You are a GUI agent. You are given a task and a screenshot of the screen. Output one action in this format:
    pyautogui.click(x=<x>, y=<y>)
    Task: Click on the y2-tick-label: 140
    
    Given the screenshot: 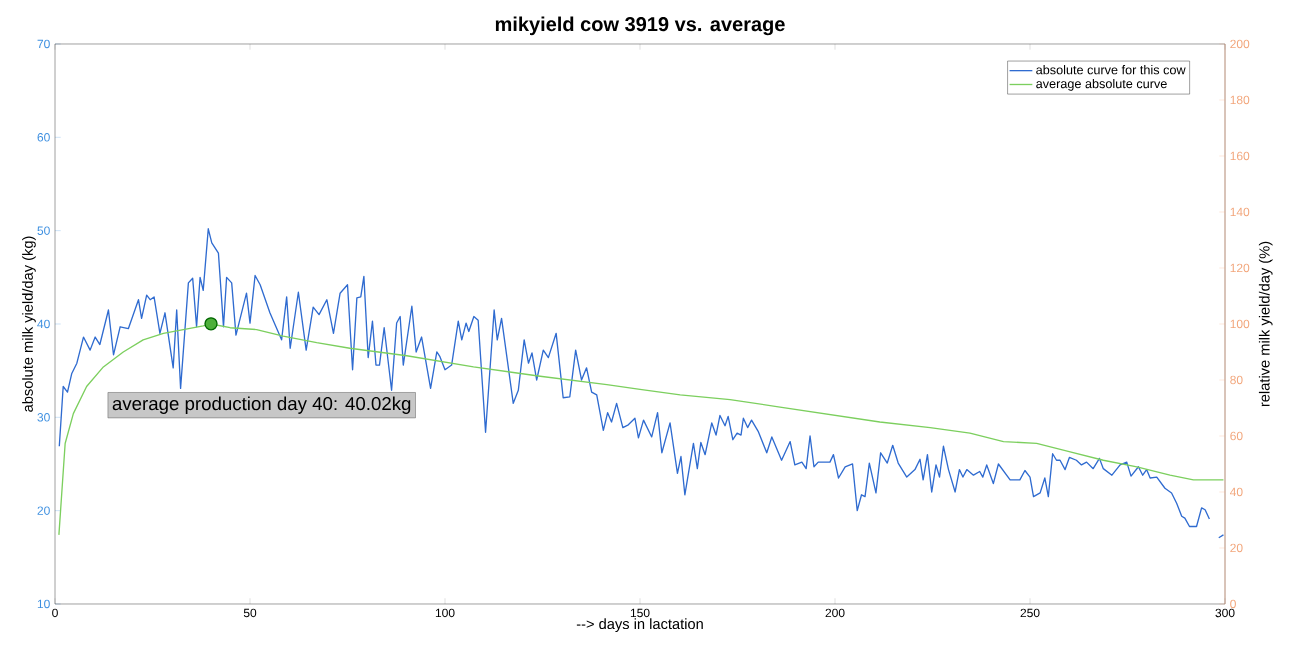 What is the action you would take?
    pyautogui.click(x=1240, y=212)
    